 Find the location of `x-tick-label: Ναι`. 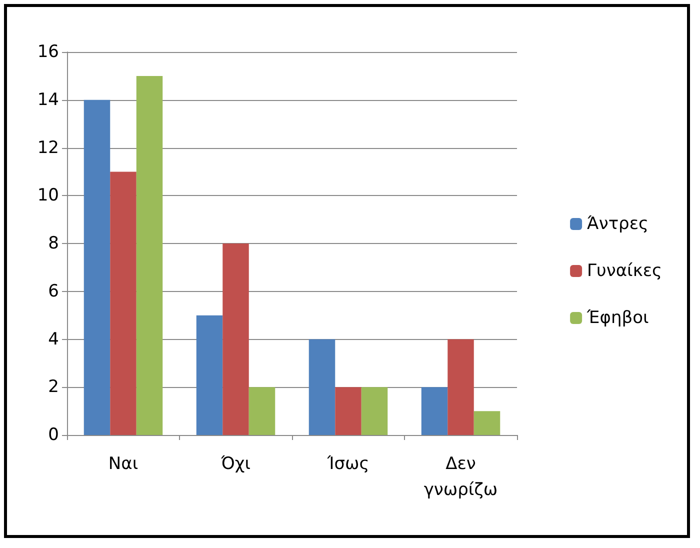

x-tick-label: Ναι is located at coordinates (123, 464).